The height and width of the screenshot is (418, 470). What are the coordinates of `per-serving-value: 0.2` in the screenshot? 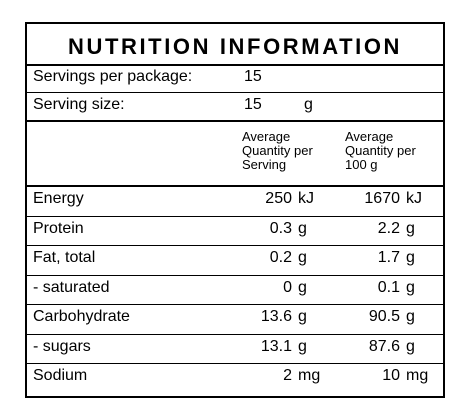 It's located at (280, 257).